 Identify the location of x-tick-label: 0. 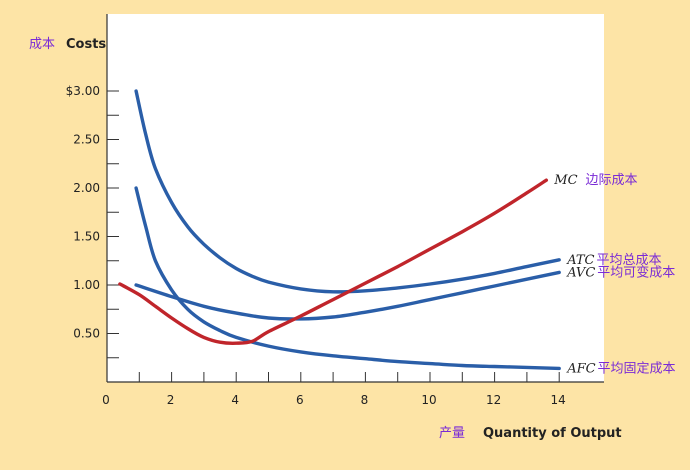
(106, 400).